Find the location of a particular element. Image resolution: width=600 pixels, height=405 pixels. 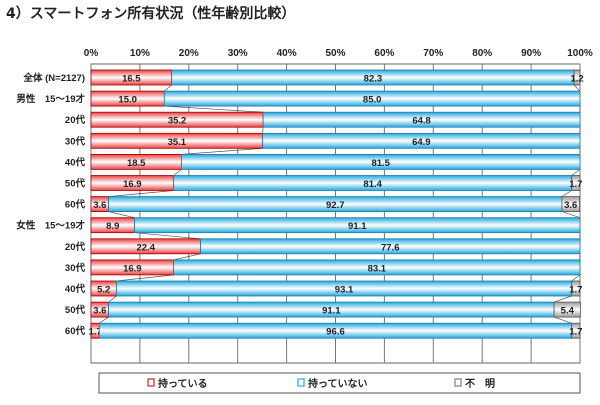

data-label: 82.3 is located at coordinates (373, 79).